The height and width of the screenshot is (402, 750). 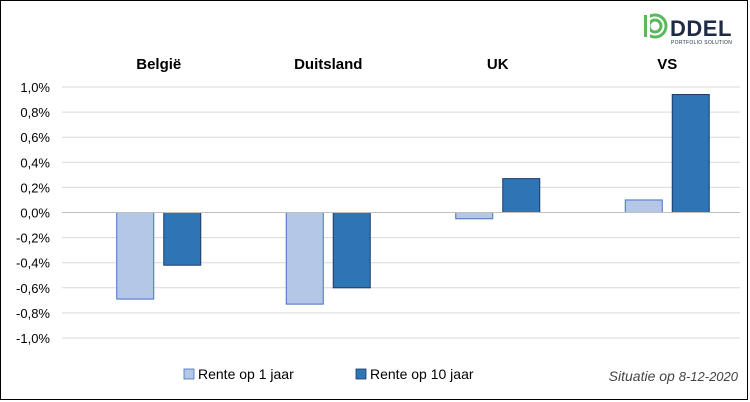 I want to click on logo-name: DDEL, so click(x=701, y=28).